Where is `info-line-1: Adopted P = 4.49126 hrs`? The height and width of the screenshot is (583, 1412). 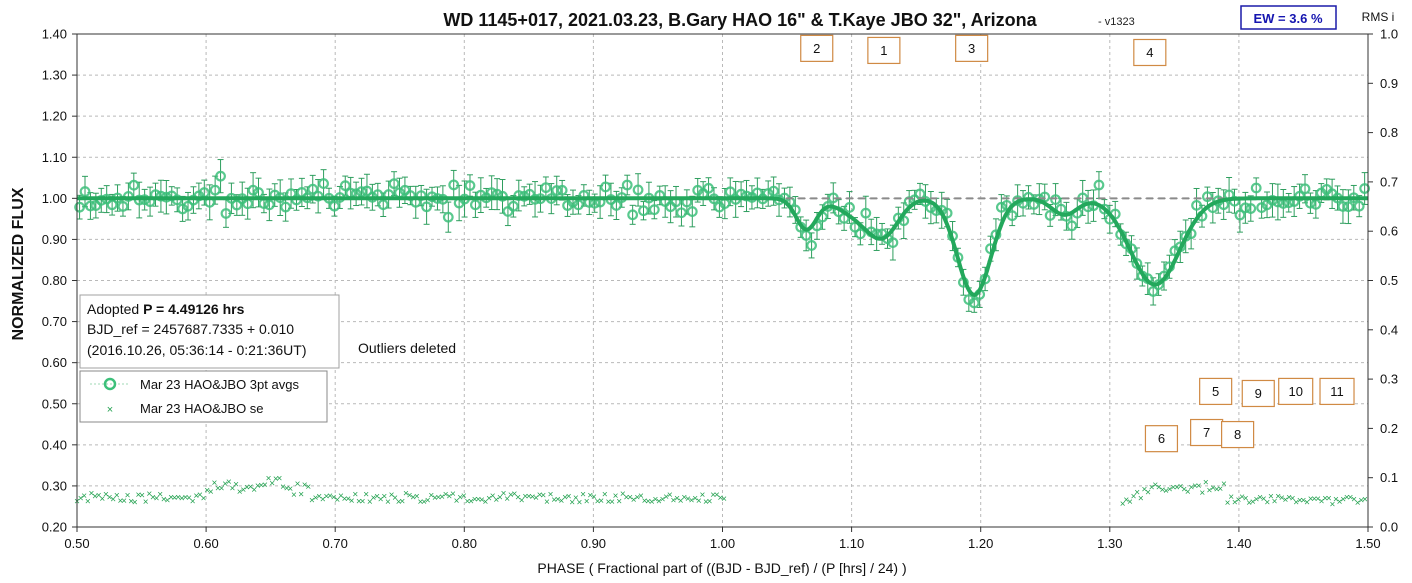
info-line-1: Adopted P = 4.49126 hrs is located at coordinates (166, 309).